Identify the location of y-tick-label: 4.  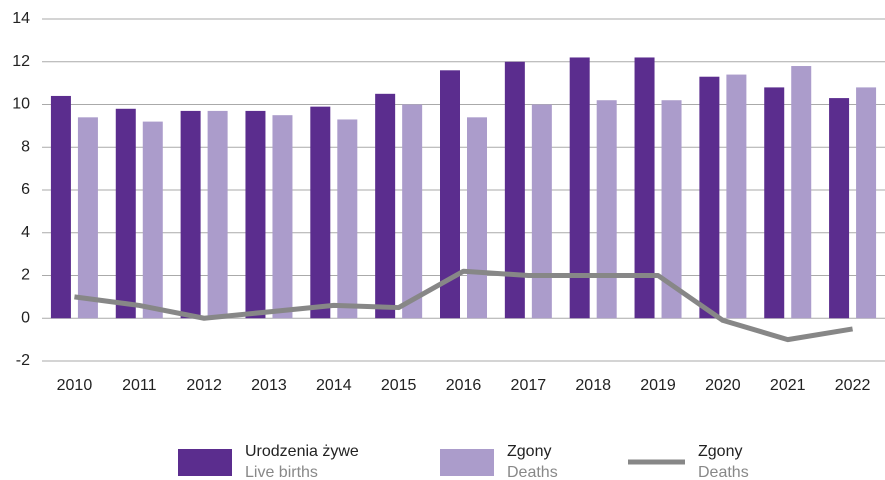
(25, 232).